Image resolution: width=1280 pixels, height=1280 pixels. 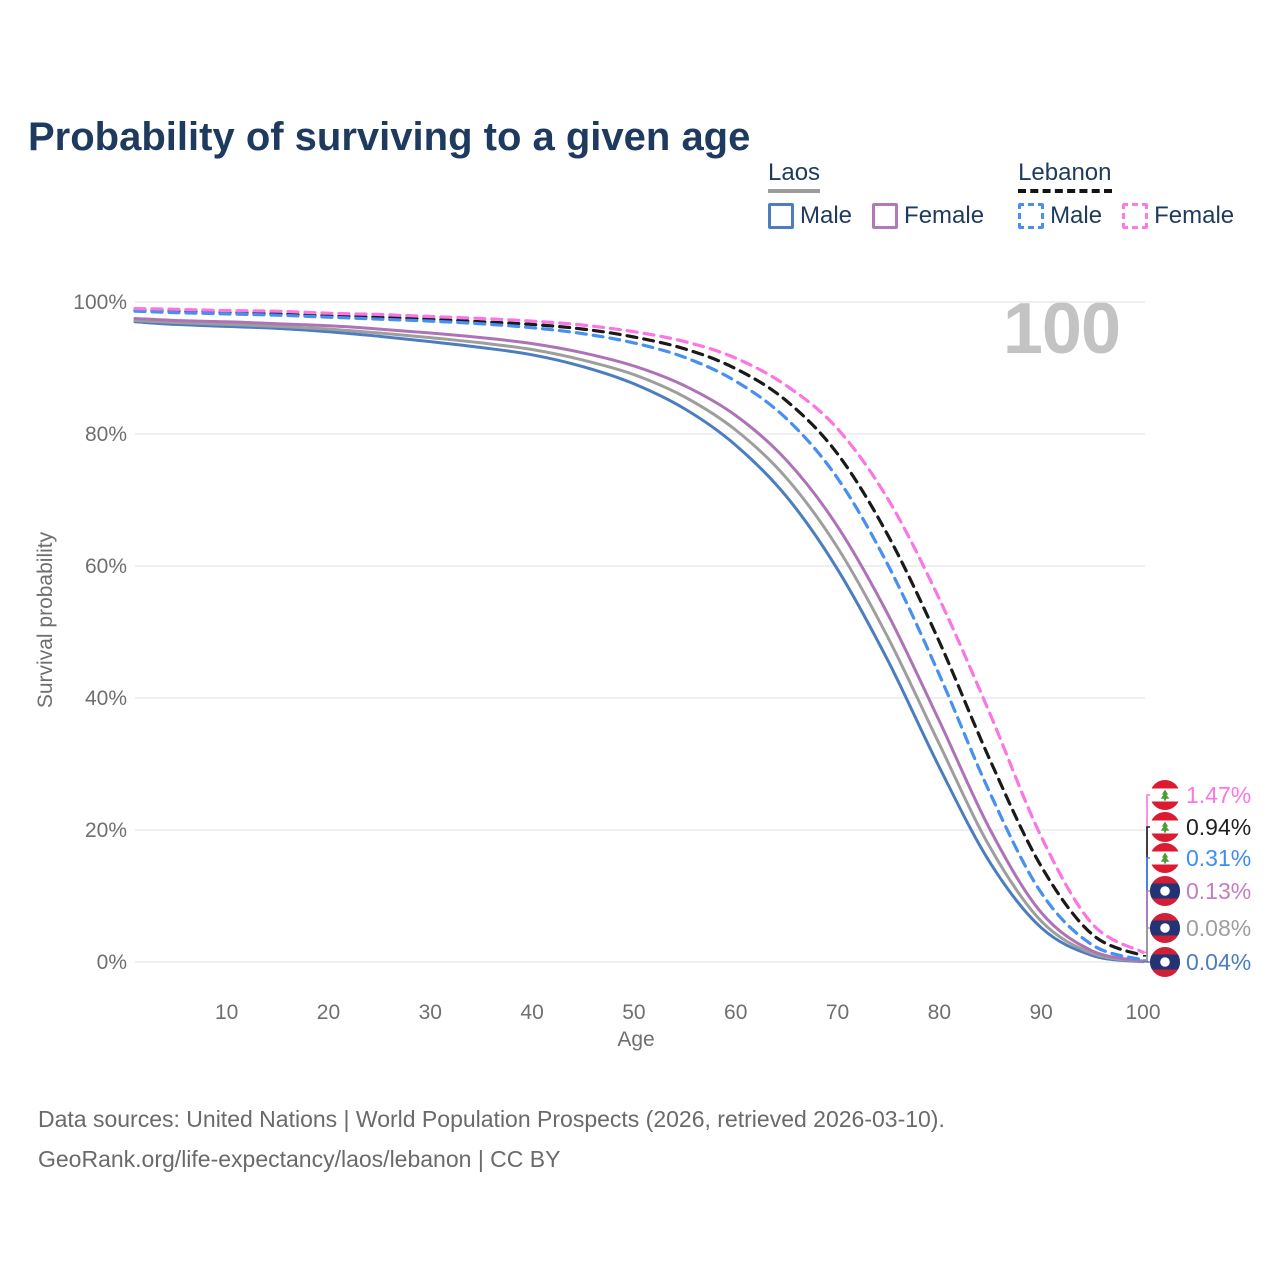 I want to click on legend: Laos Male Female Lebanon Male Female, so click(x=1001, y=194).